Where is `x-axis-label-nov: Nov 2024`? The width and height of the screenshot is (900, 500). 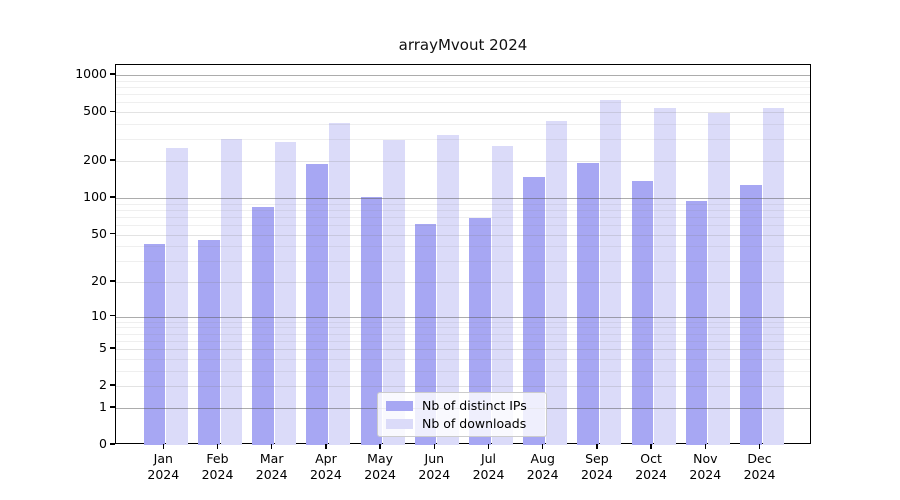 x-axis-label-nov: Nov 2024 is located at coordinates (705, 466).